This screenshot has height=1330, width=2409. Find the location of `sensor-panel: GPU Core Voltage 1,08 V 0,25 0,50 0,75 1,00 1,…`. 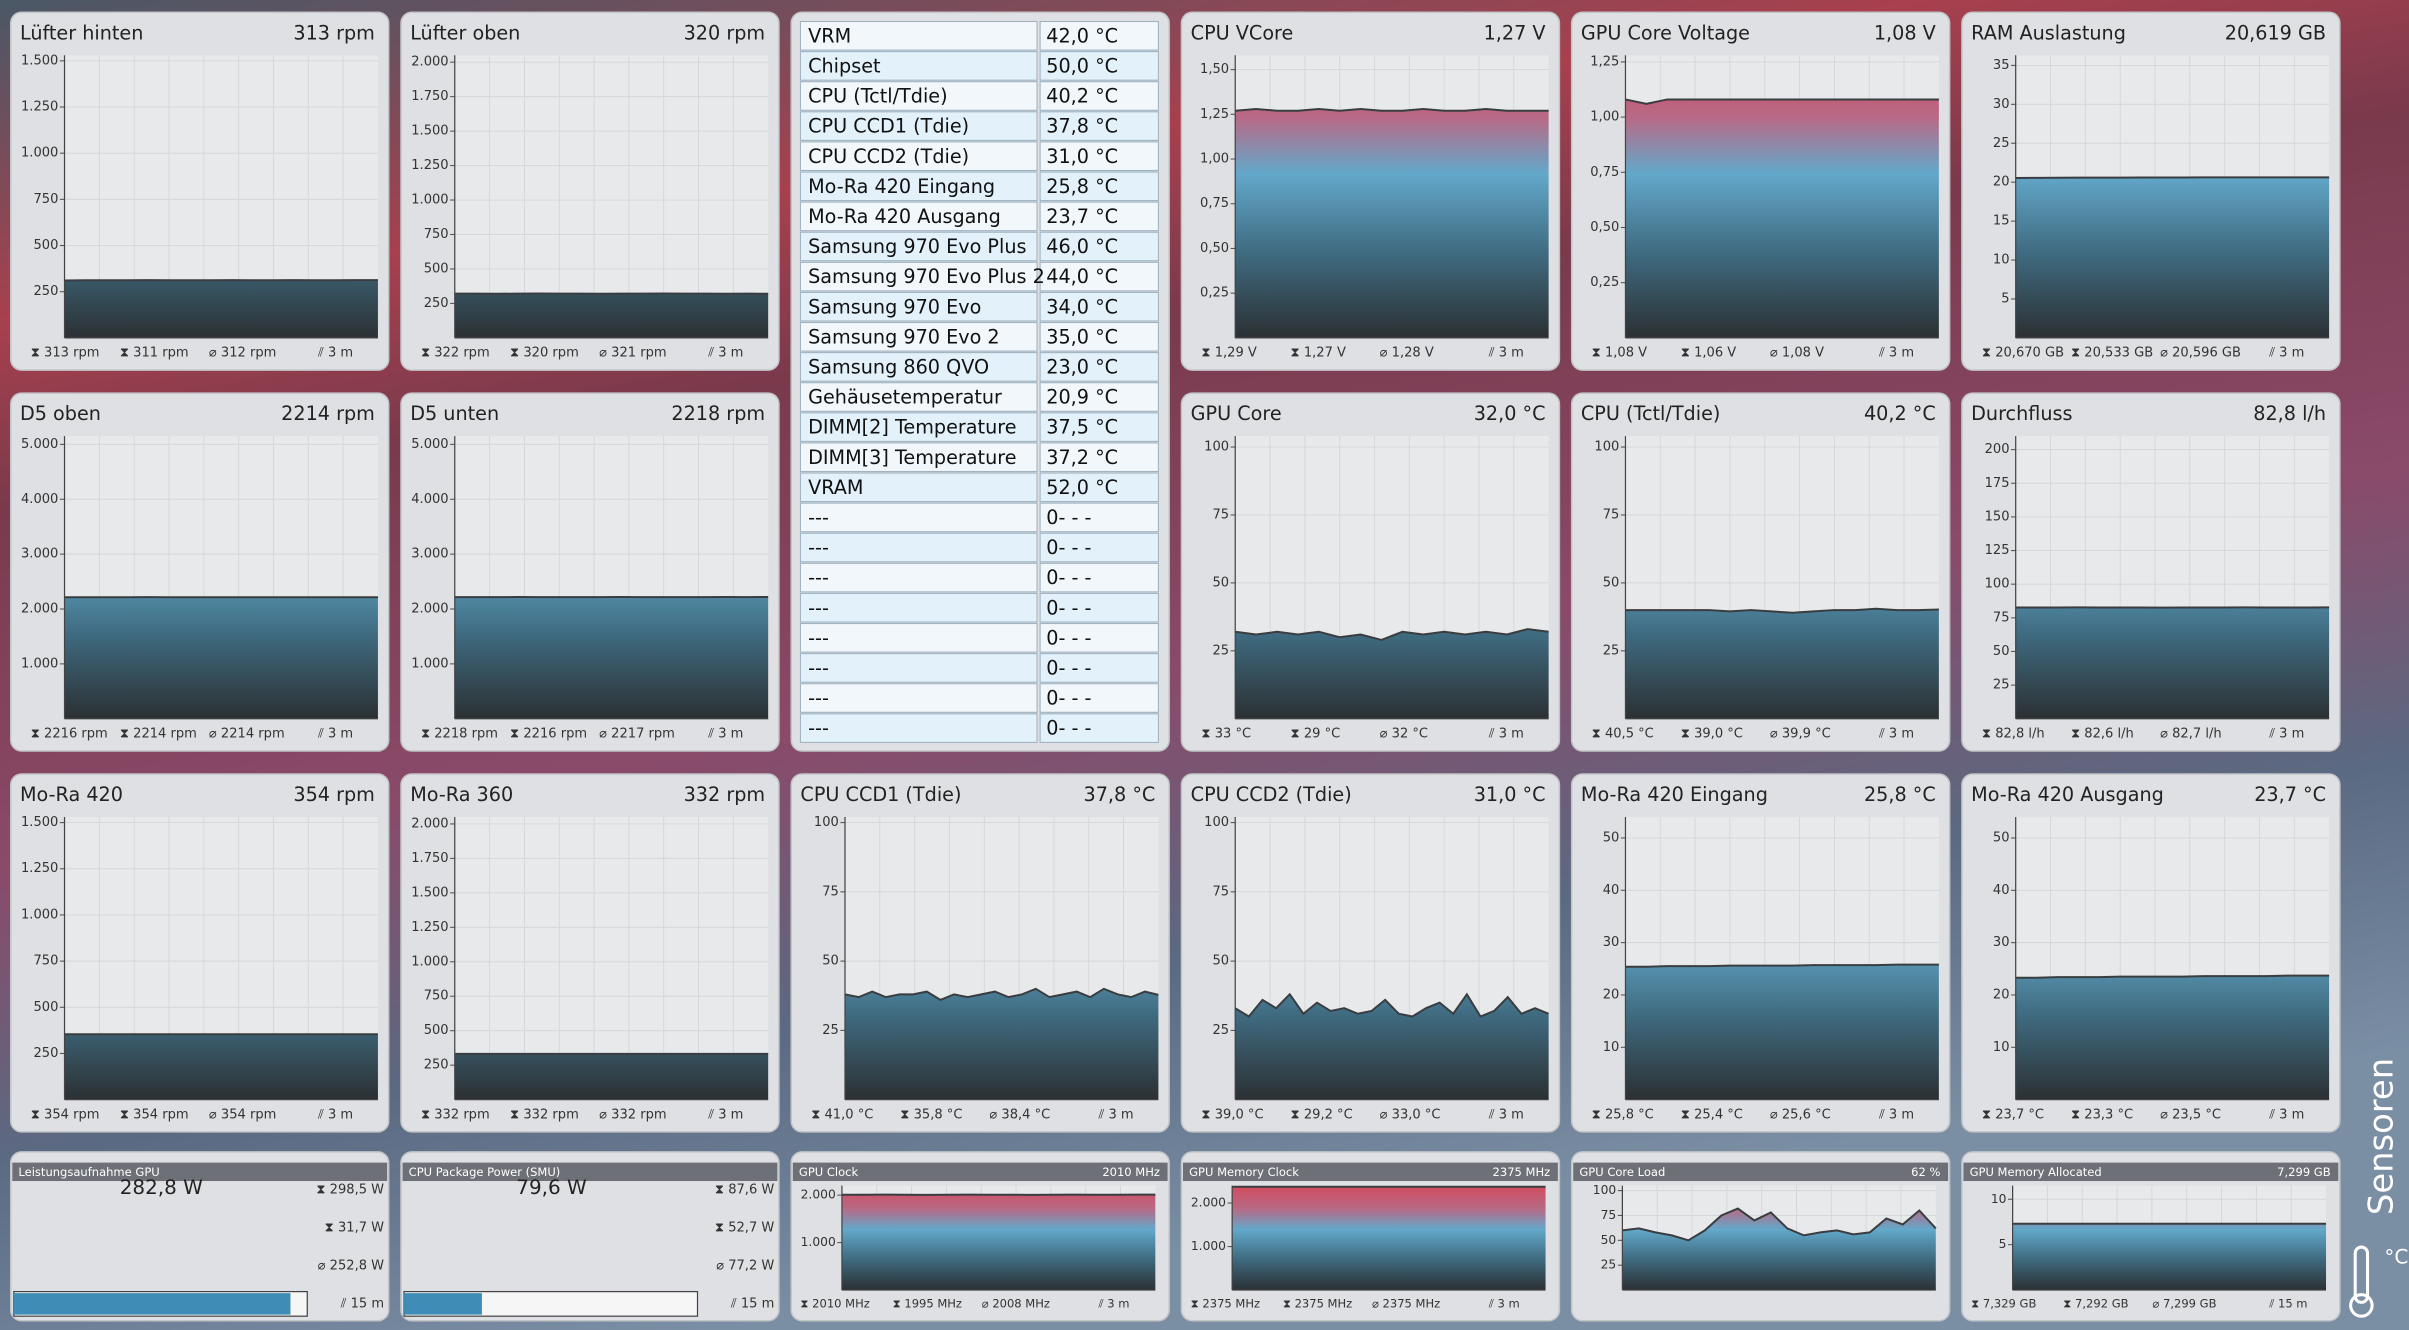

sensor-panel: GPU Core Voltage 1,08 V 0,25 0,50 0,75 1,00 1,… is located at coordinates (1760, 191).